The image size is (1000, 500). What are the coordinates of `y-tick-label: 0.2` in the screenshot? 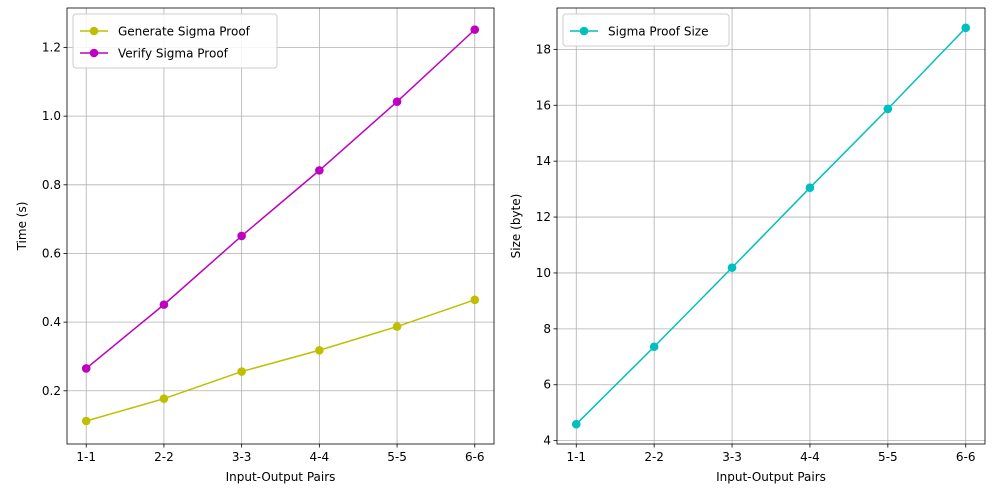 It's located at (51, 391).